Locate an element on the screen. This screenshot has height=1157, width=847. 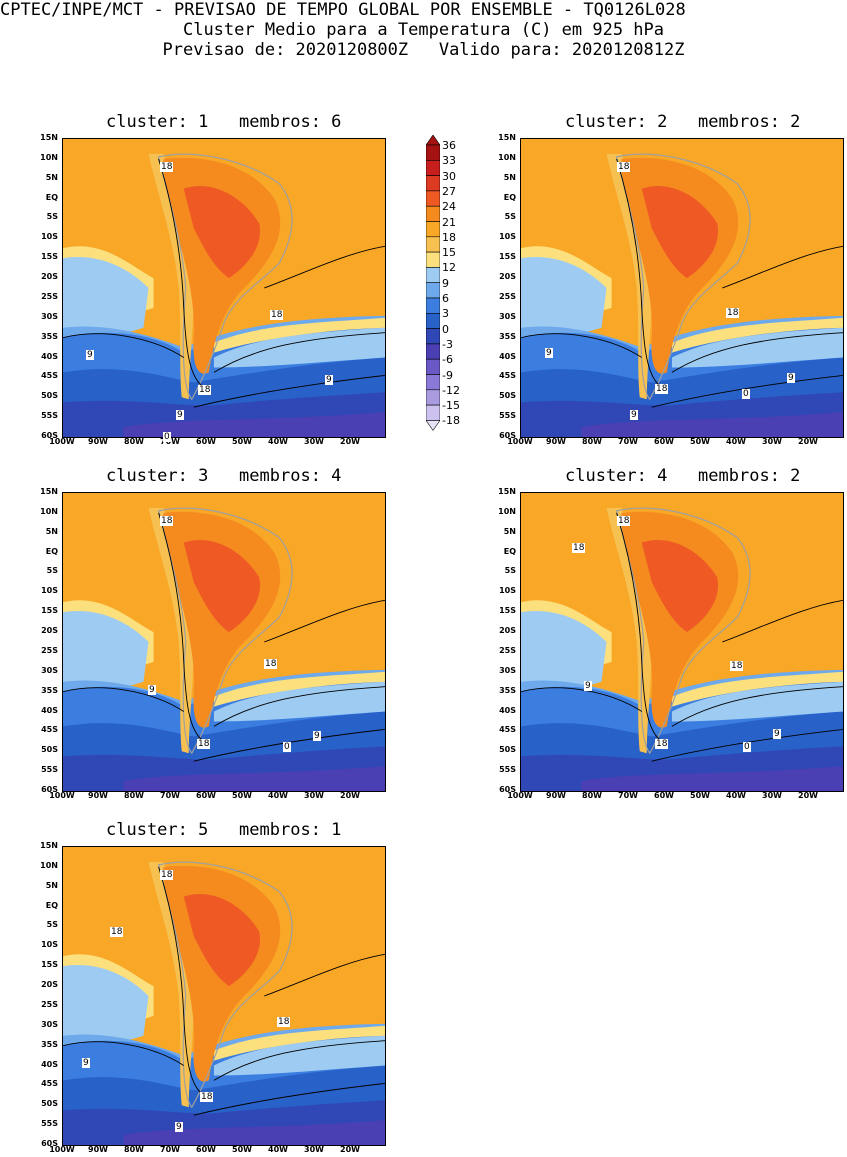
colorbar-tick-label: 12 is located at coordinates (449, 268).